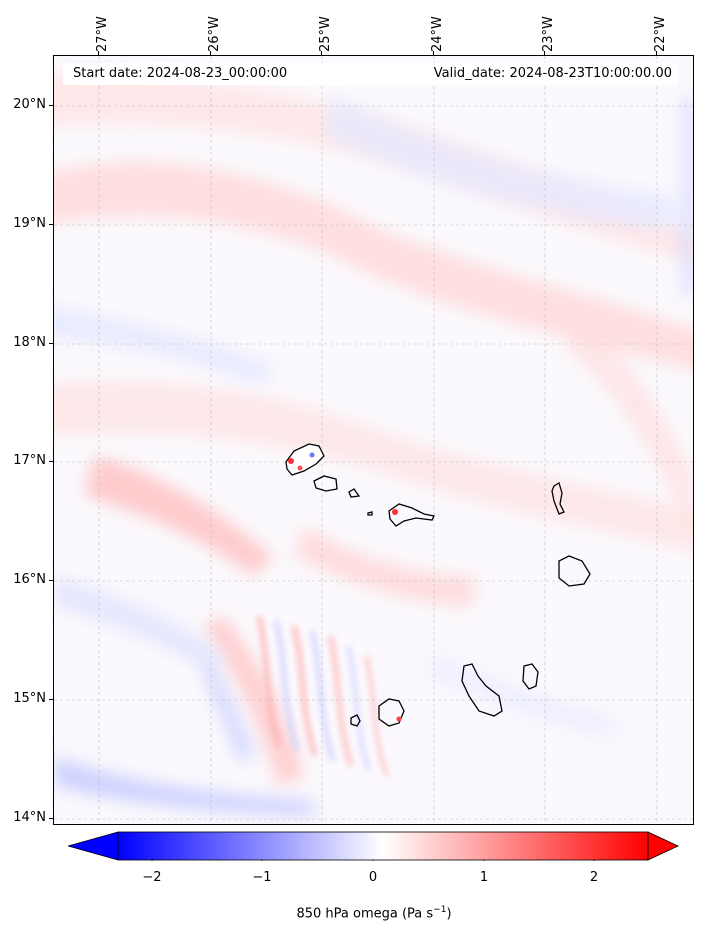 Image resolution: width=703 pixels, height=936 pixels. I want to click on colorbar-title-end: ), so click(449, 914).